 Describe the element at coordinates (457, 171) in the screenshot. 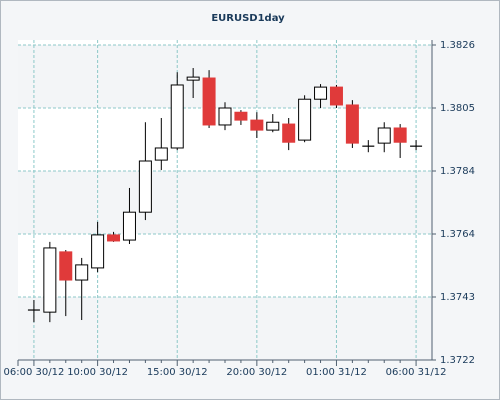

I see `y-tick-label: 1.3784` at that location.